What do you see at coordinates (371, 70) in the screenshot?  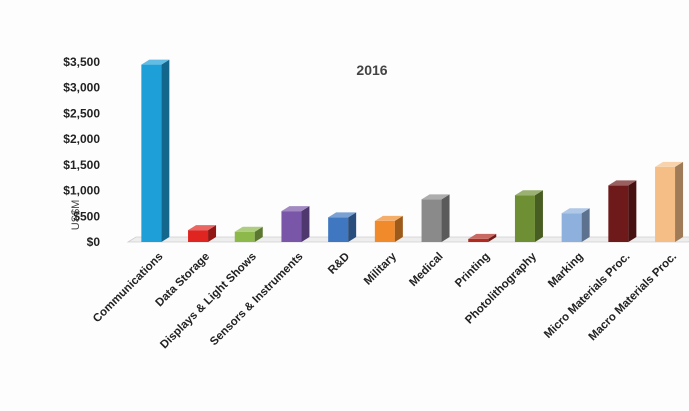 I see `chart-title: 2016` at bounding box center [371, 70].